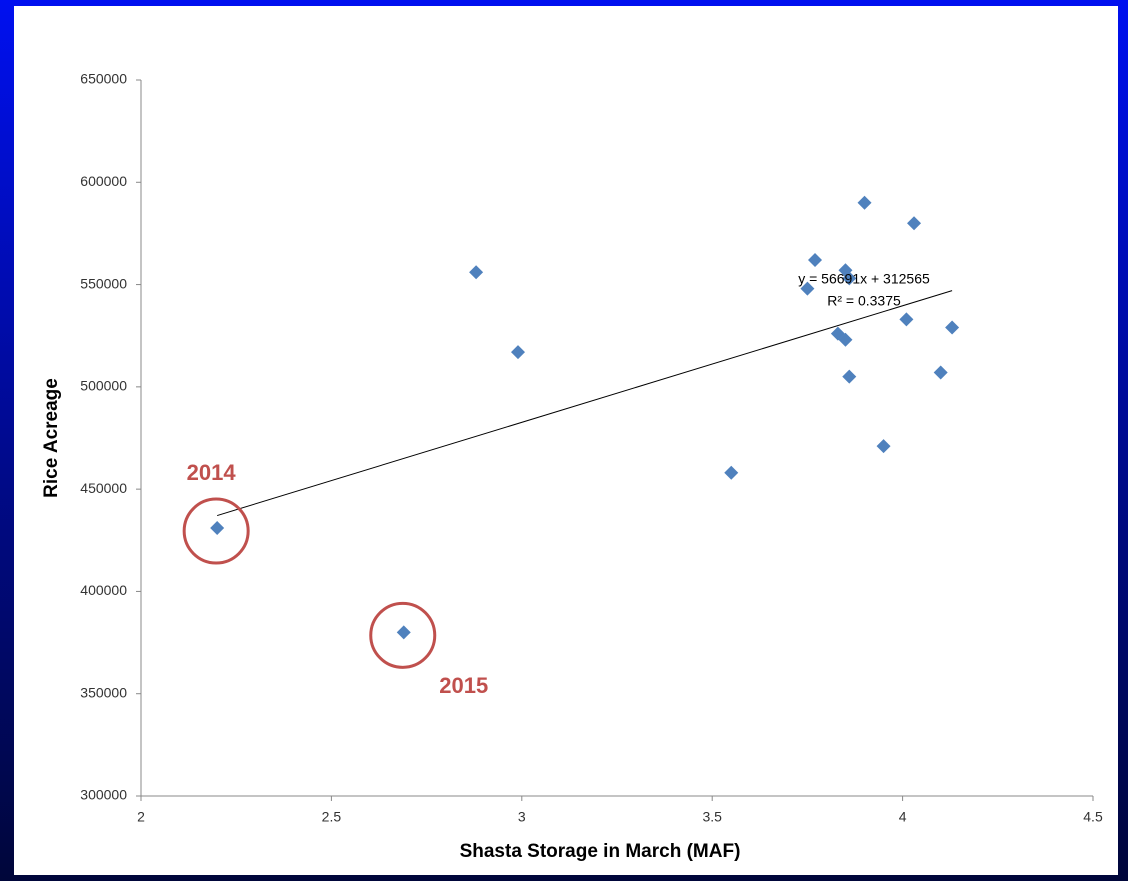 The image size is (1128, 881). What do you see at coordinates (864, 301) in the screenshot?
I see `trendline-r-squared: R² = 0.3375` at bounding box center [864, 301].